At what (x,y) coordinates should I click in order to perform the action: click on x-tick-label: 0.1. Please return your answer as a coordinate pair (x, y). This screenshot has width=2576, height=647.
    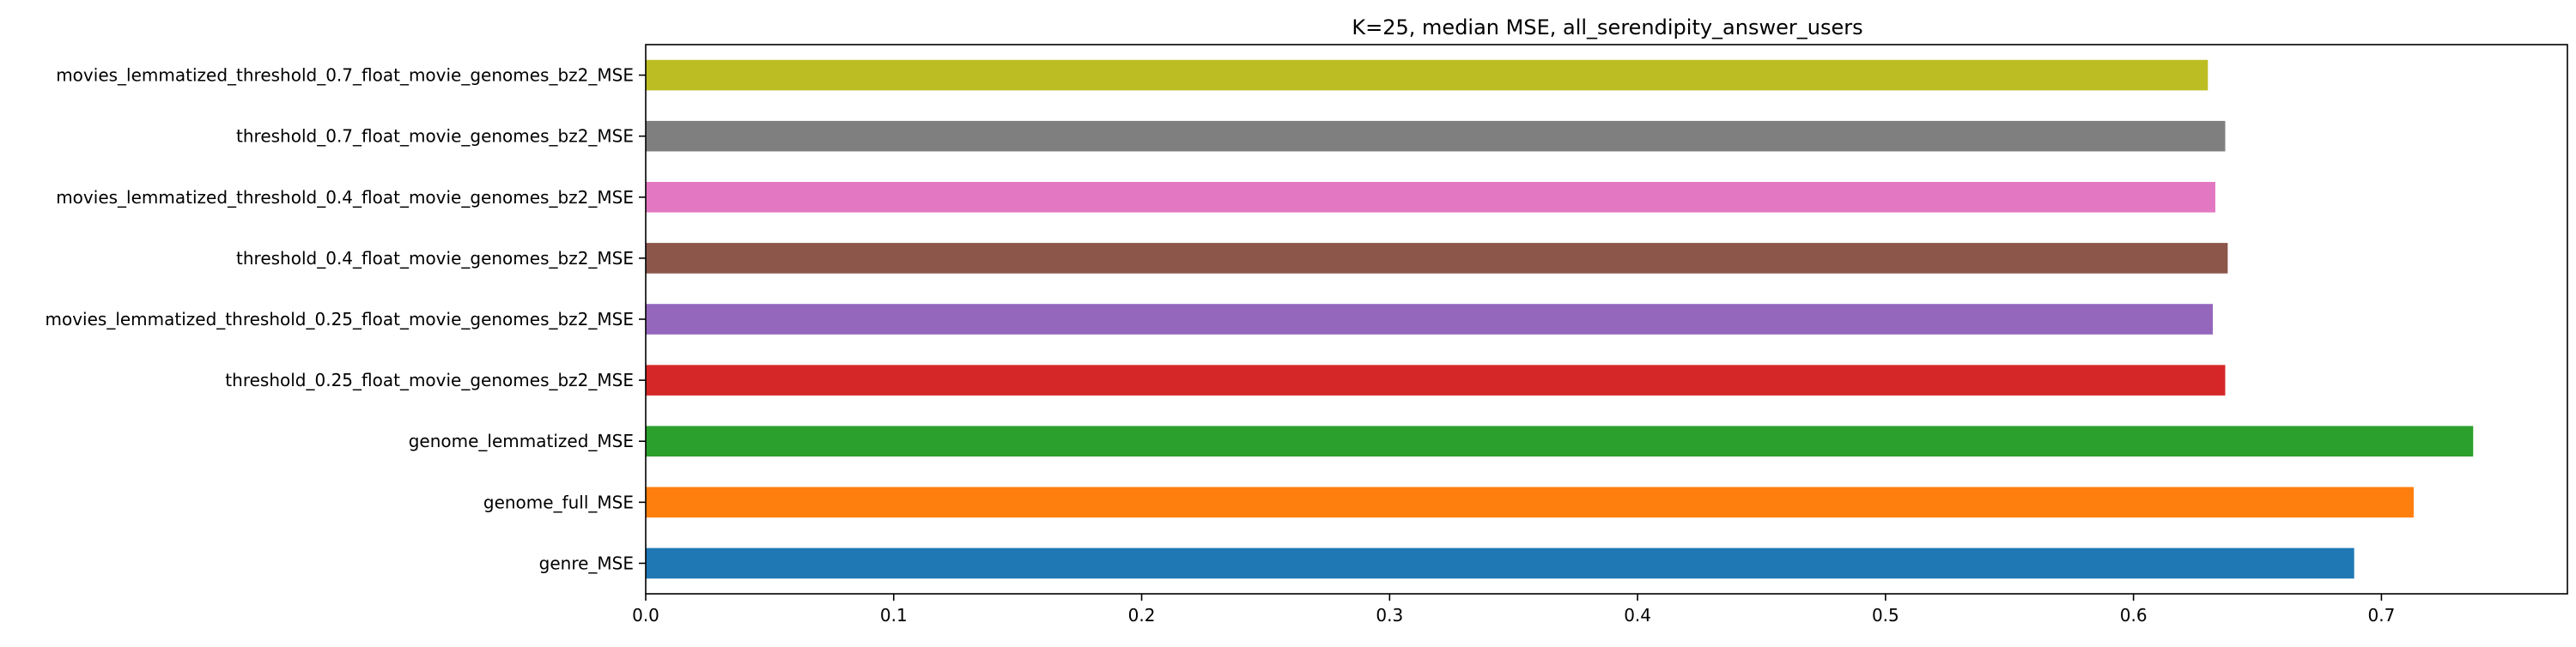
    Looking at the image, I should click on (894, 615).